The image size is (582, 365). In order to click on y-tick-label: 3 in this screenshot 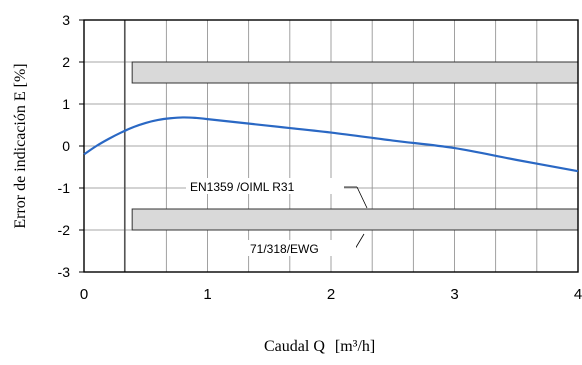, I will do `click(66, 20)`.